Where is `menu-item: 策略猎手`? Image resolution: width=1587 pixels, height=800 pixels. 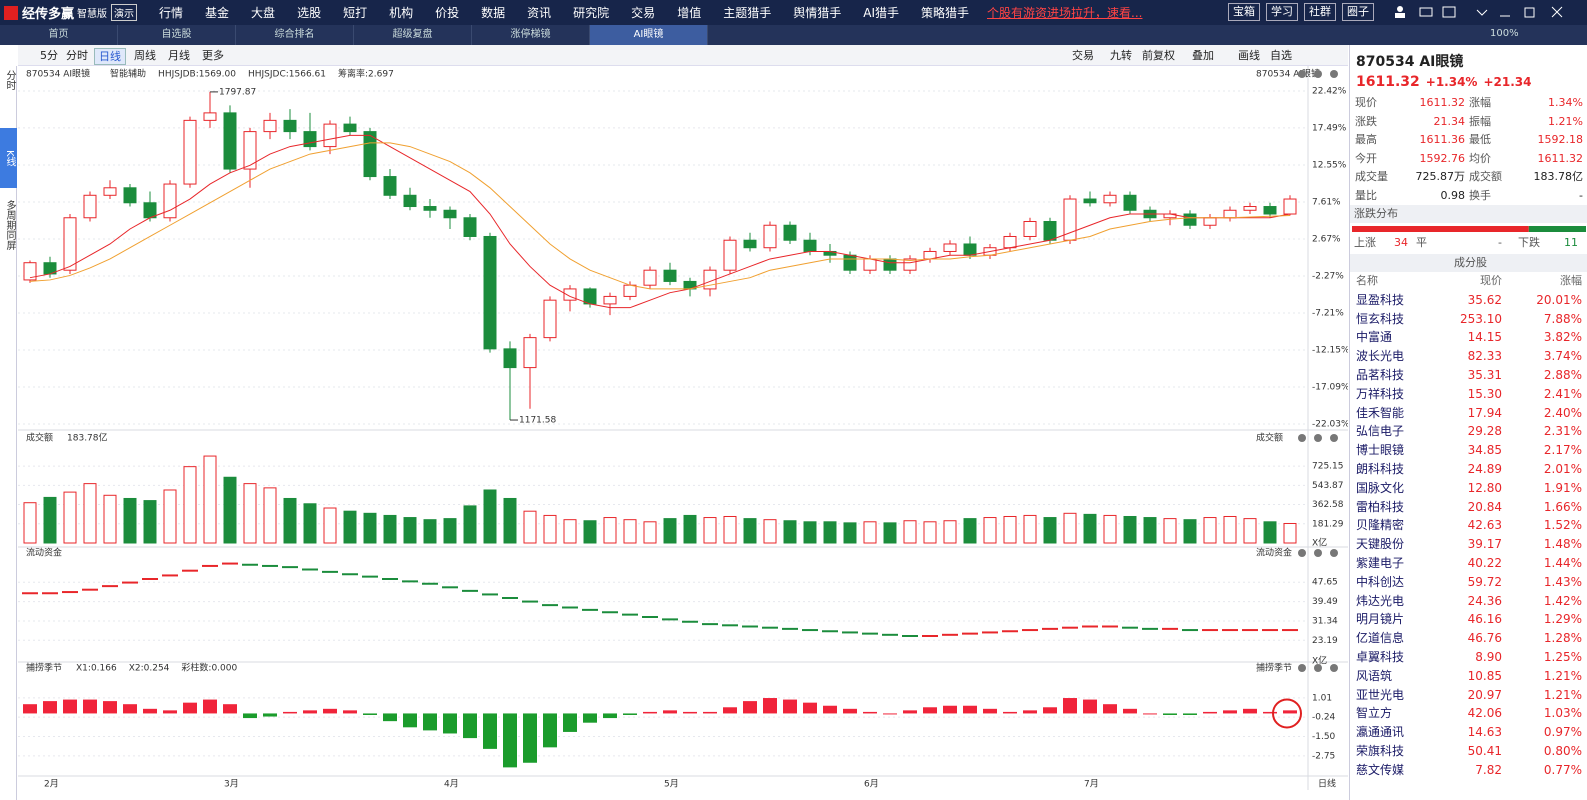 menu-item: 策略猎手 is located at coordinates (944, 13).